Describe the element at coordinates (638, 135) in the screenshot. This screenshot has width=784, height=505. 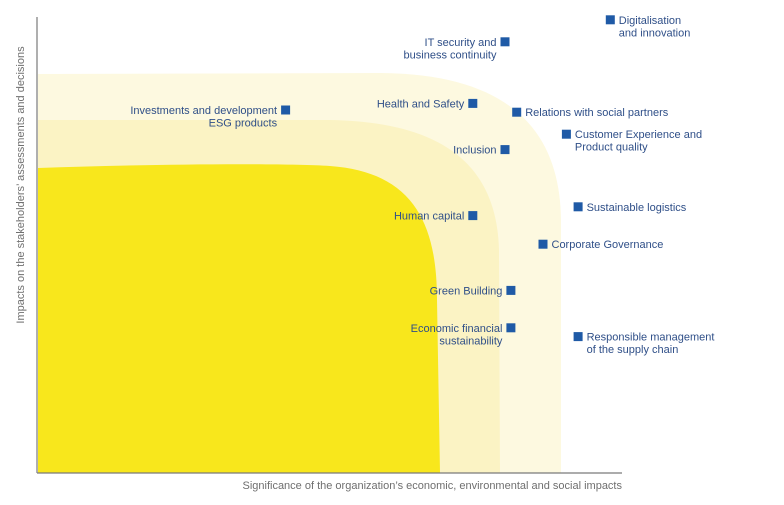
I see `point-label: Customer Experience and` at that location.